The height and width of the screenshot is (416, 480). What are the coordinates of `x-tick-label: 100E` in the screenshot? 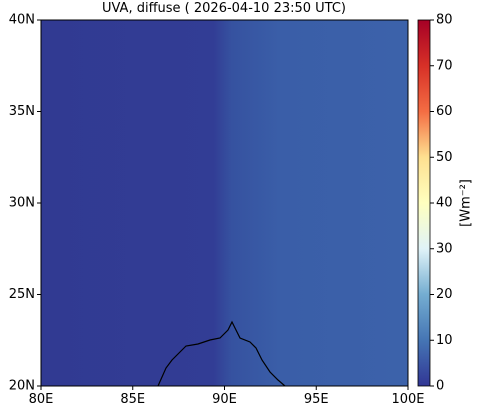 It's located at (407, 399).